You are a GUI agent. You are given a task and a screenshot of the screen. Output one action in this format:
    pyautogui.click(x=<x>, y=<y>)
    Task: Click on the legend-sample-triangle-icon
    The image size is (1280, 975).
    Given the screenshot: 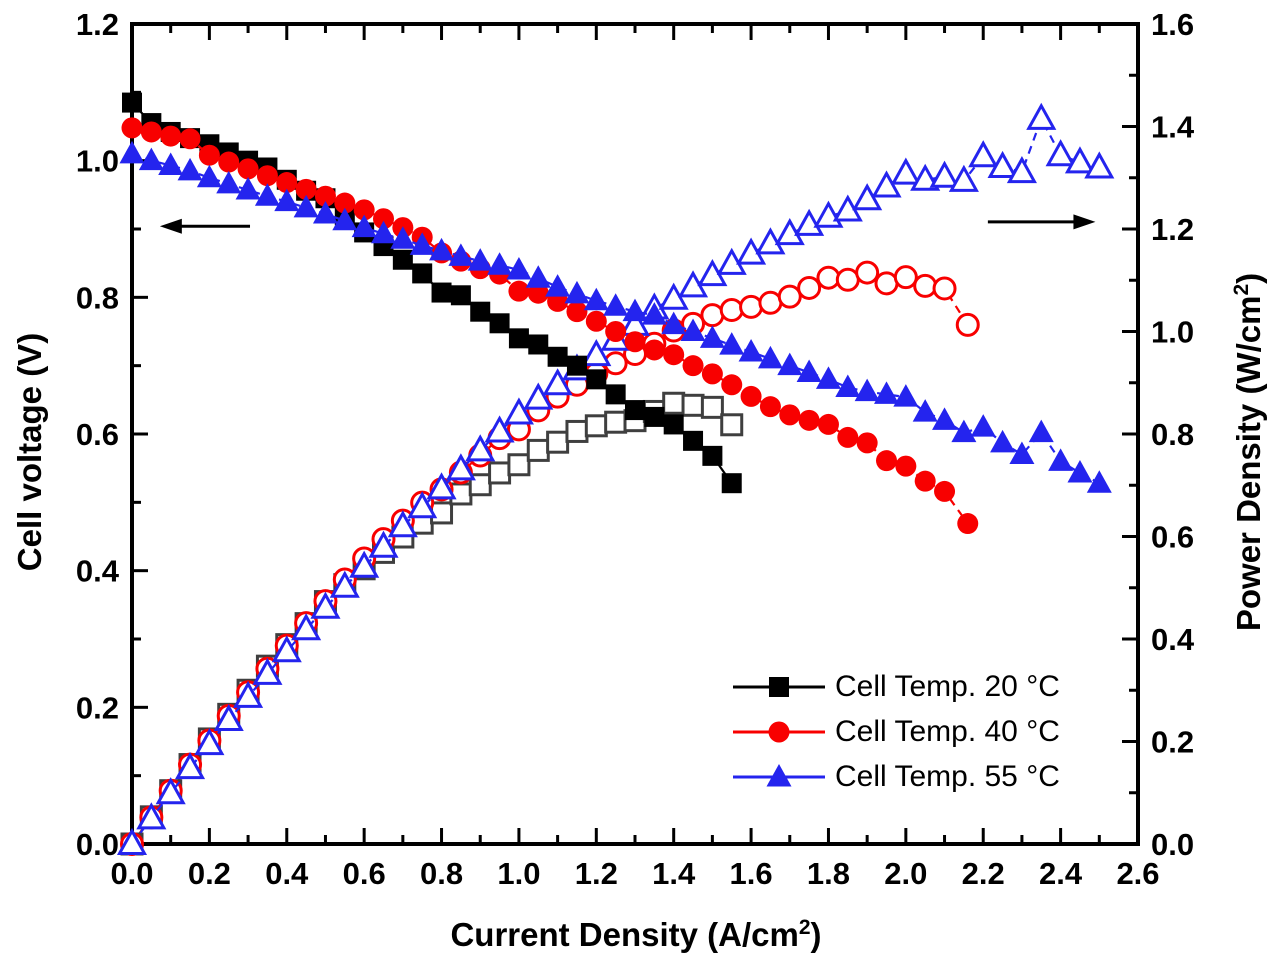 What is the action you would take?
    pyautogui.click(x=779, y=777)
    